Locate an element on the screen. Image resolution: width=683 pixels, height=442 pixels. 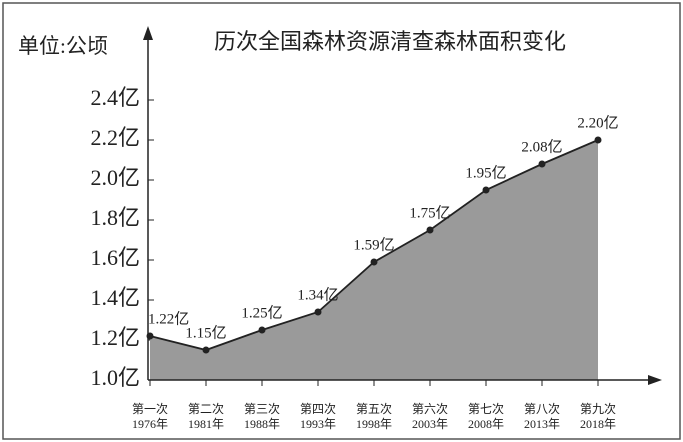
y-tick-label: 1.8亿 is located at coordinates (115, 217).